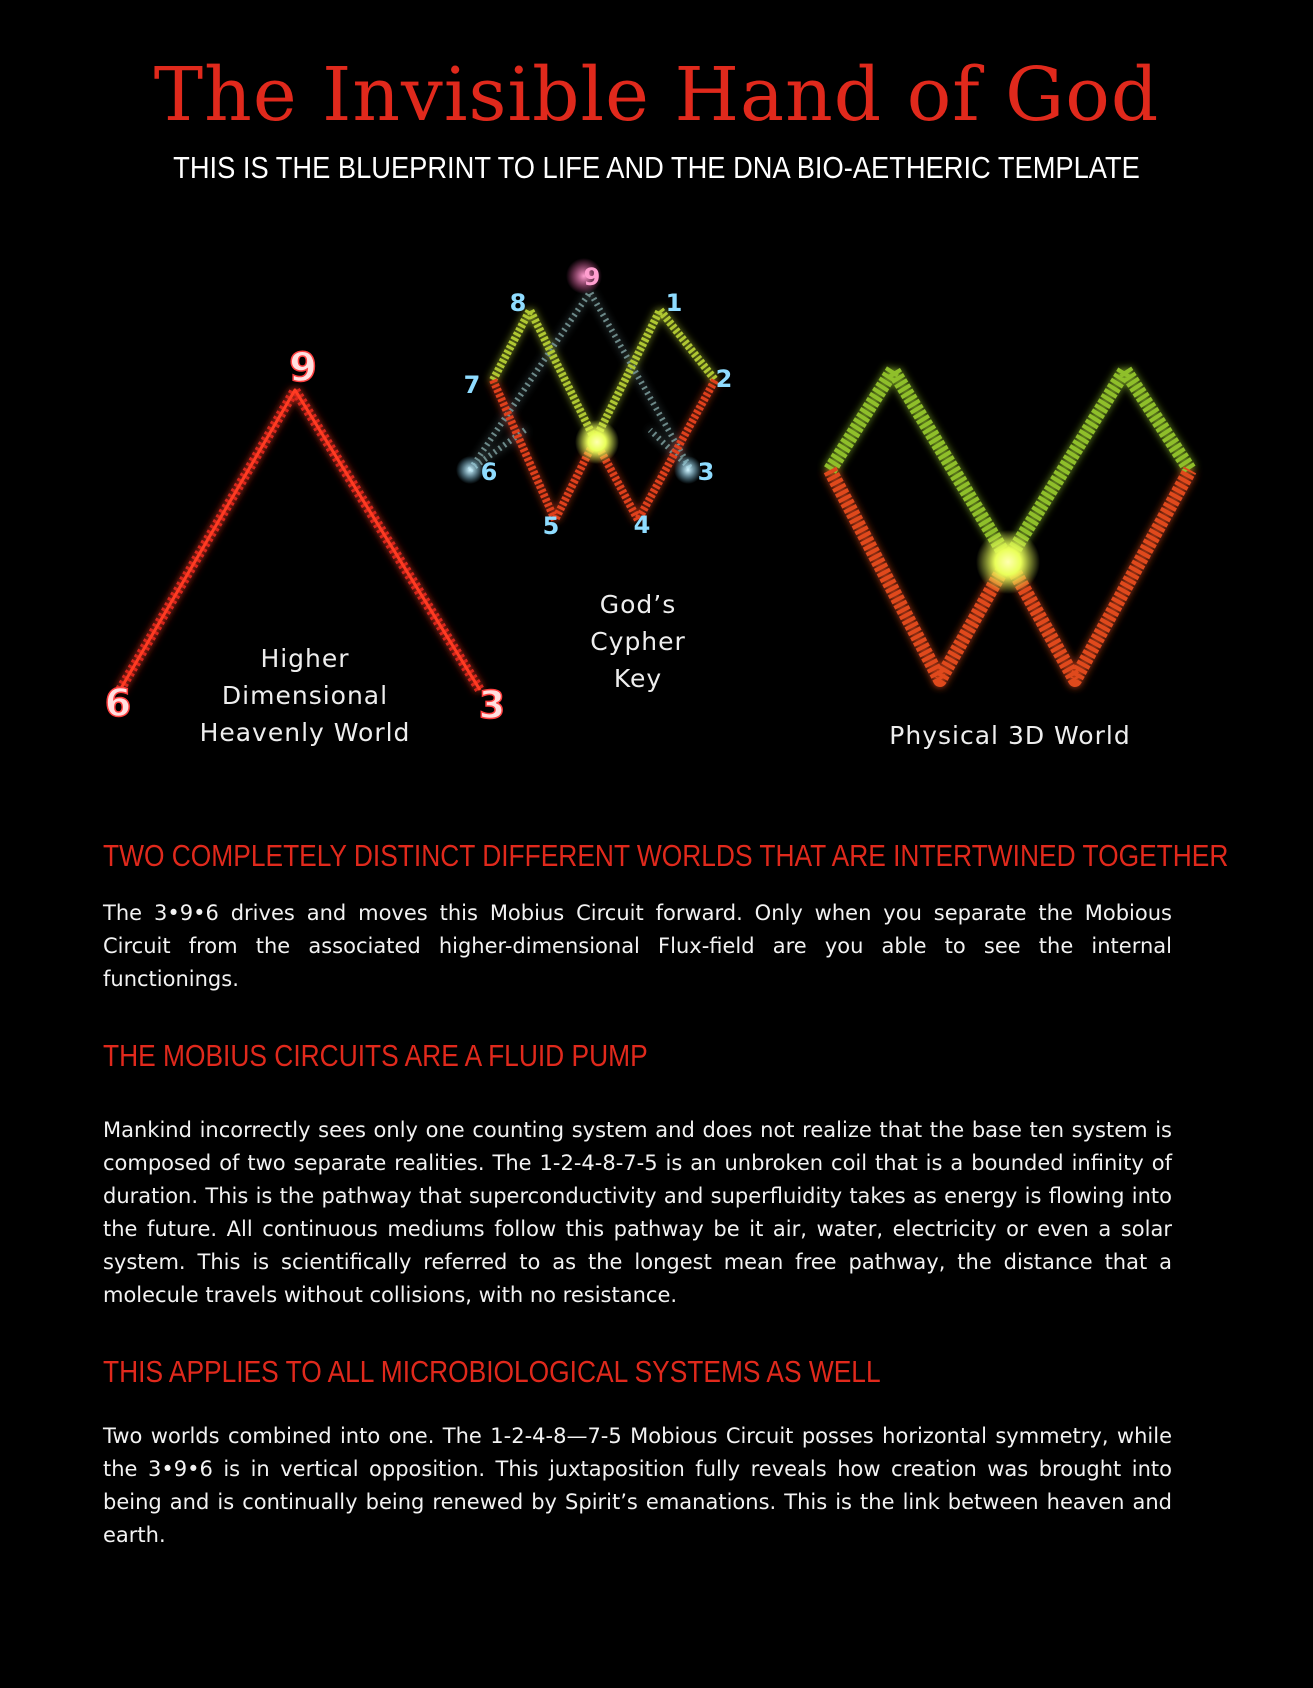 The height and width of the screenshot is (1688, 1313). What do you see at coordinates (674, 303) in the screenshot?
I see `cypher-number-1: 1` at bounding box center [674, 303].